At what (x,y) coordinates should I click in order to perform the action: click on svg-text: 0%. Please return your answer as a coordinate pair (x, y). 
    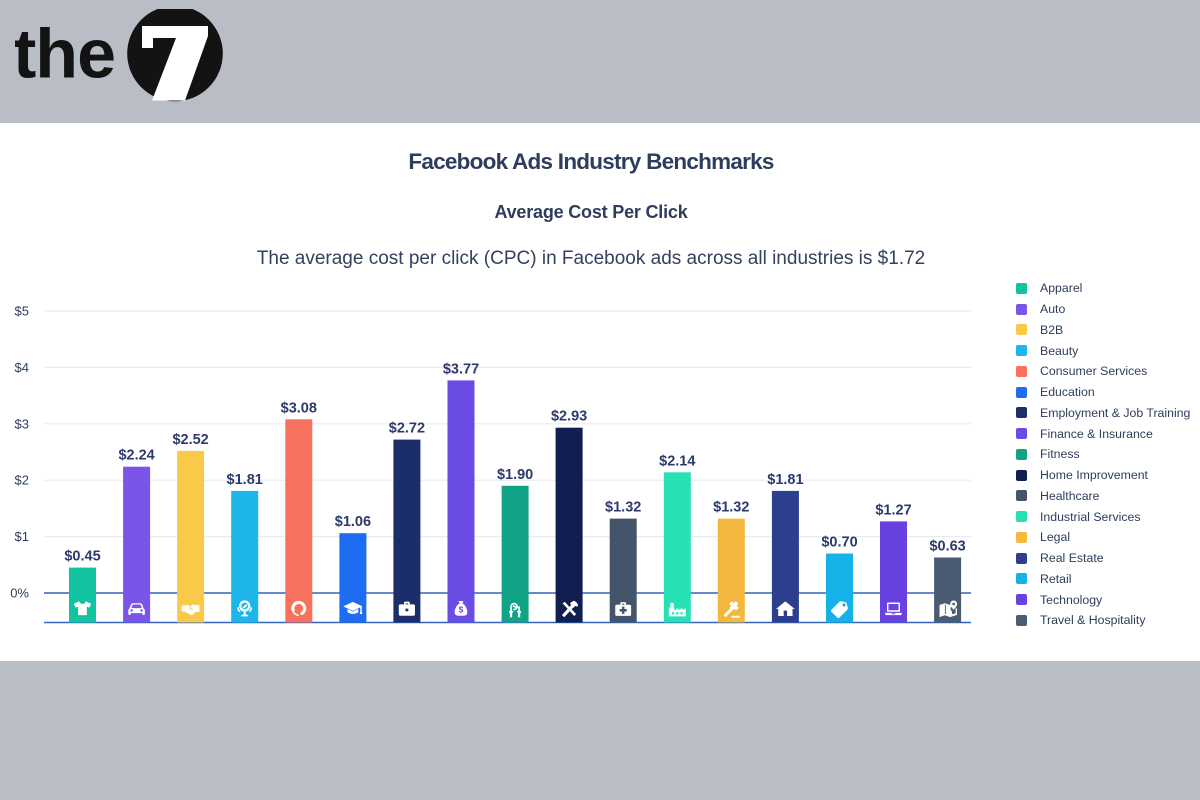
    Looking at the image, I should click on (19, 593).